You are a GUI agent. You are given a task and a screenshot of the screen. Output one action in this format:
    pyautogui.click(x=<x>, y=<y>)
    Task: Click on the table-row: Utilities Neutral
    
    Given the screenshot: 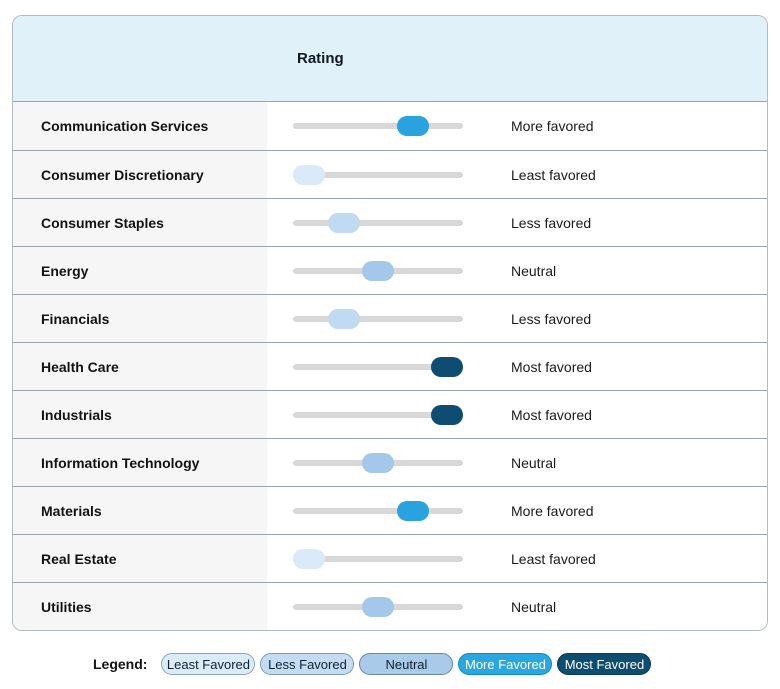 What is the action you would take?
    pyautogui.click(x=390, y=606)
    